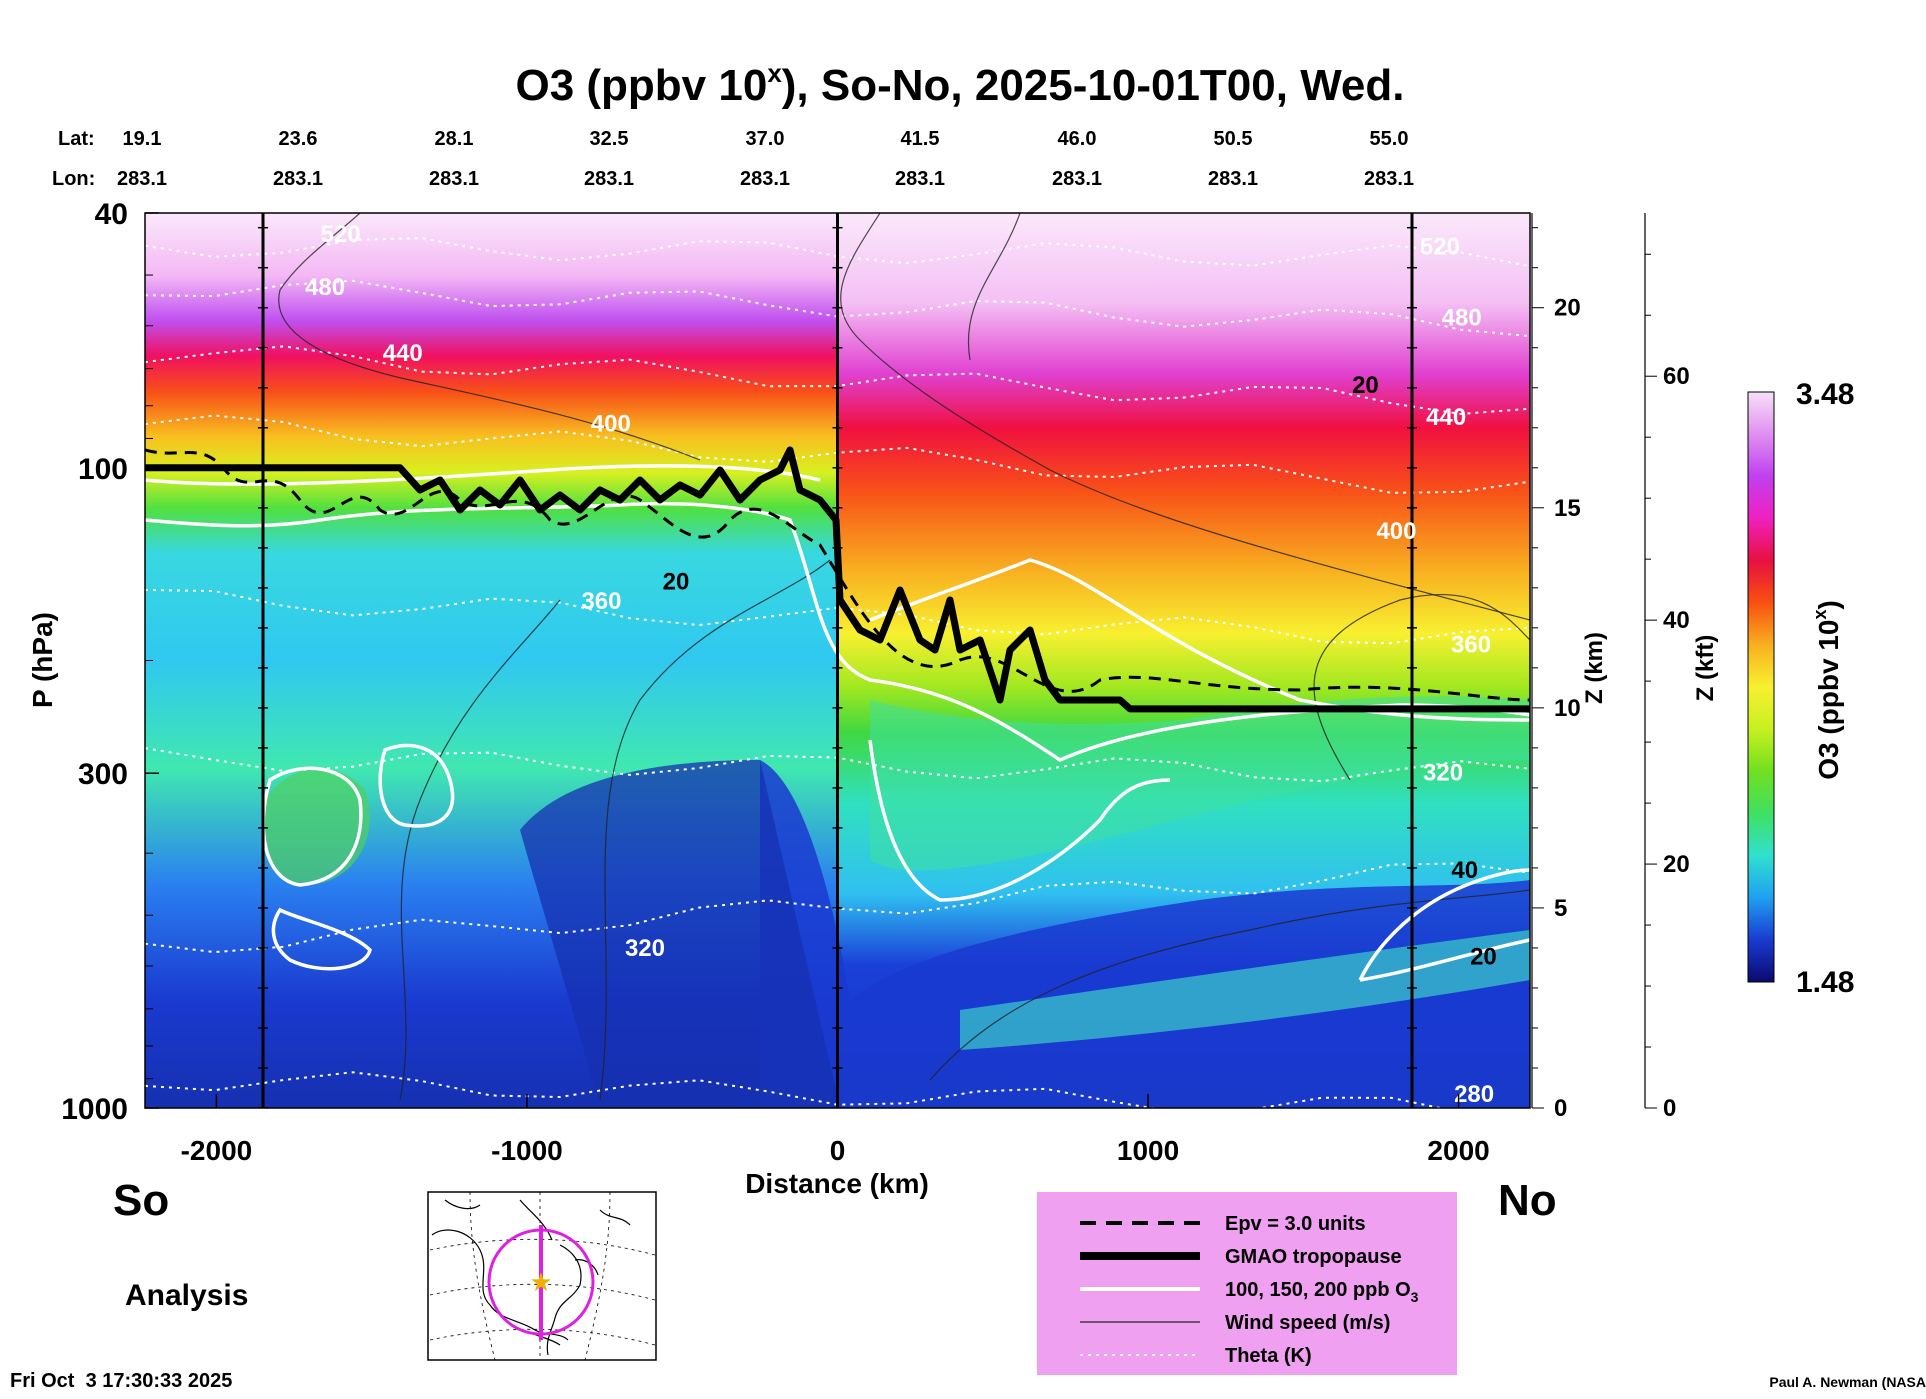 The image size is (1926, 1399). I want to click on lat-label: Lat:, so click(76, 139).